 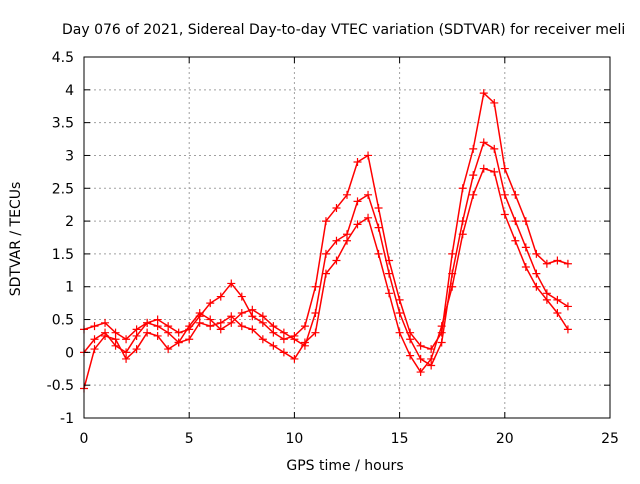 What do you see at coordinates (69, 222) in the screenshot?
I see `y-tick-label: 2` at bounding box center [69, 222].